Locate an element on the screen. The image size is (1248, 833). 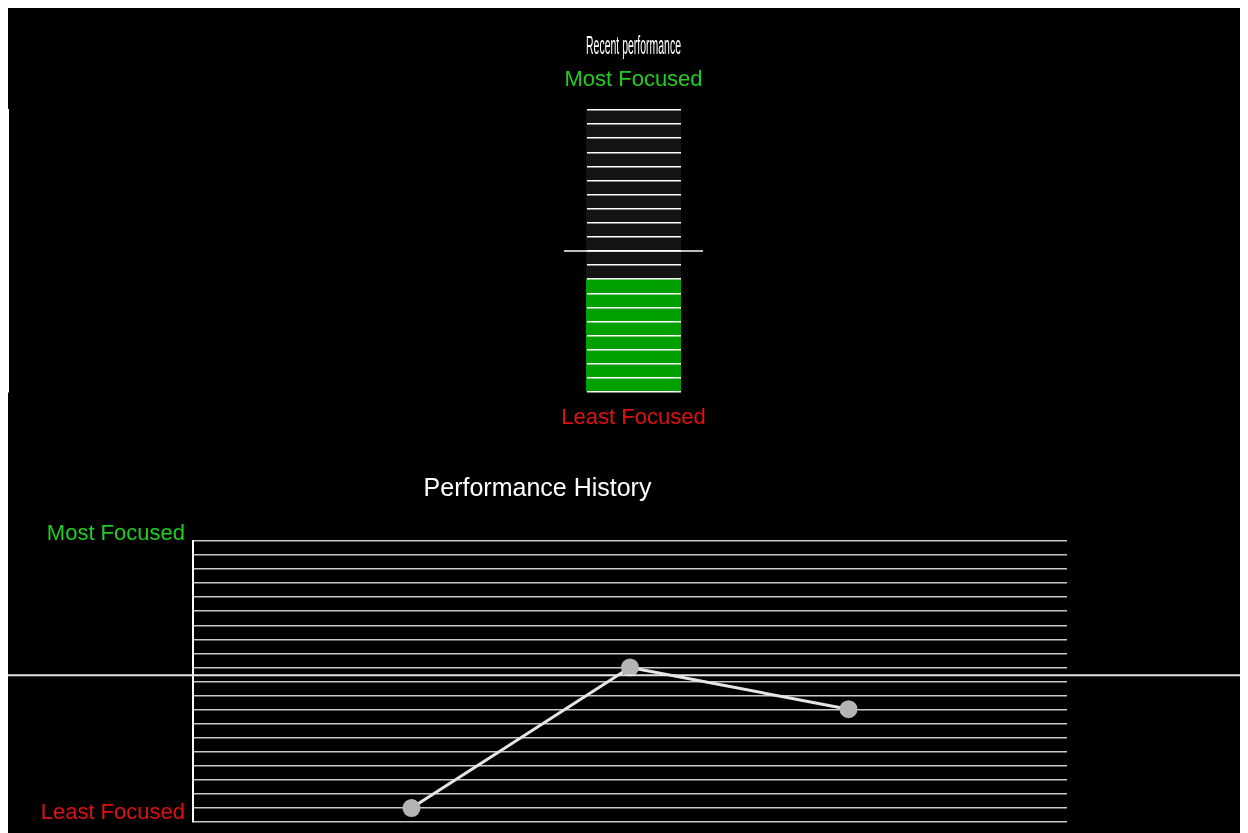
chart-title: Performance History is located at coordinates (537, 486).